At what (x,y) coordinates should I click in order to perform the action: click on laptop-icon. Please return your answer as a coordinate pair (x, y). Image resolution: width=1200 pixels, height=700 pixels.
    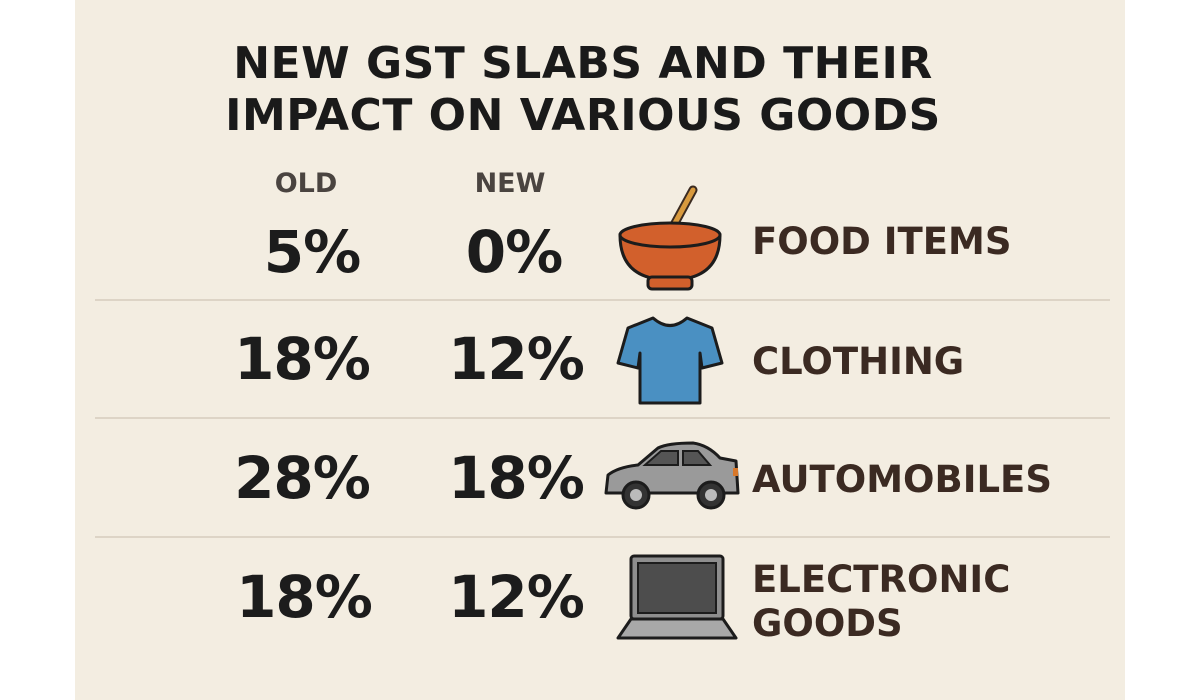
    Looking at the image, I should click on (677, 597).